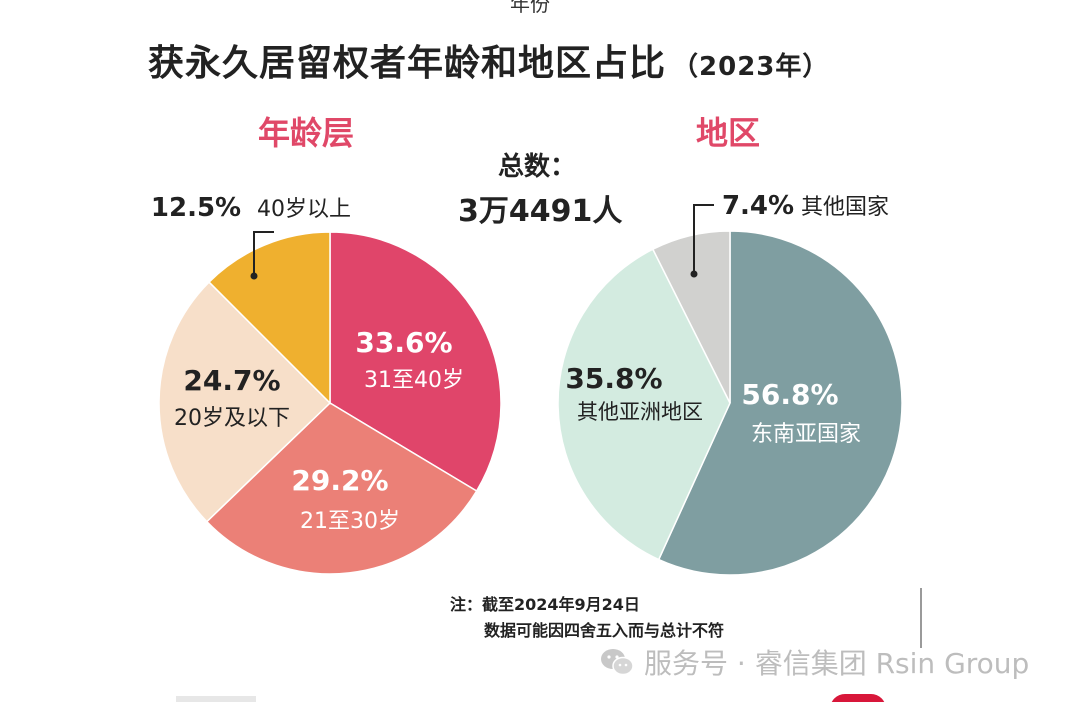  Describe the element at coordinates (530, 8) in the screenshot. I see `top-cut-text: 年份` at that location.